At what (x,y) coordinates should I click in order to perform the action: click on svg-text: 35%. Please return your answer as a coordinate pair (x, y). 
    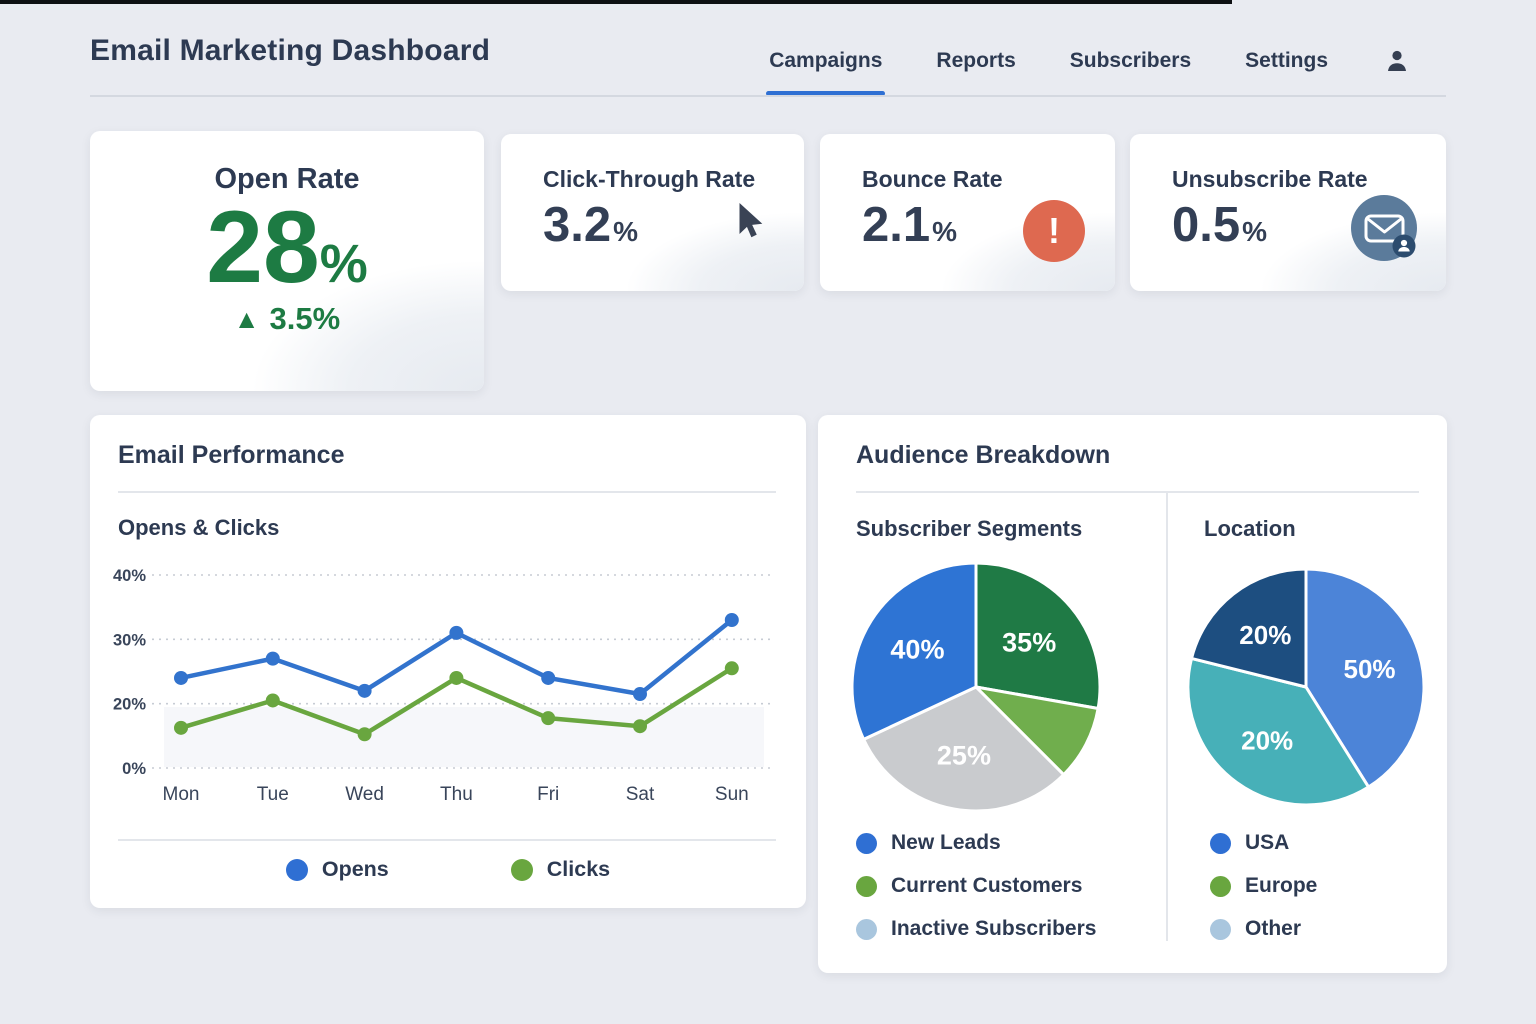
    Looking at the image, I should click on (1029, 642).